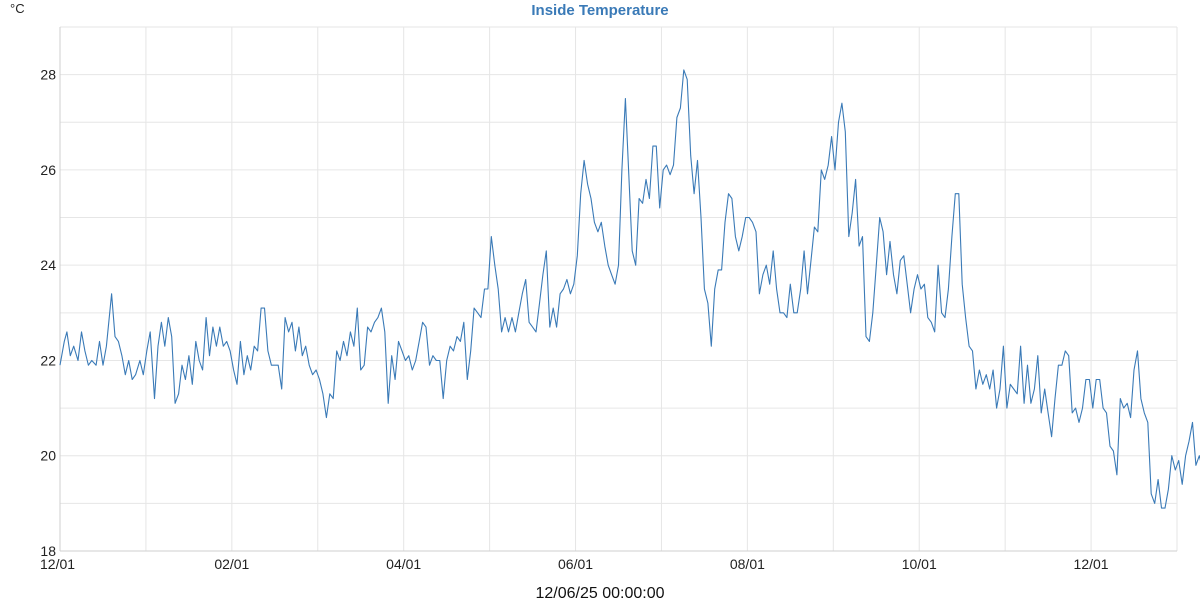  What do you see at coordinates (747, 564) in the screenshot?
I see `x-tick-label: 08/01` at bounding box center [747, 564].